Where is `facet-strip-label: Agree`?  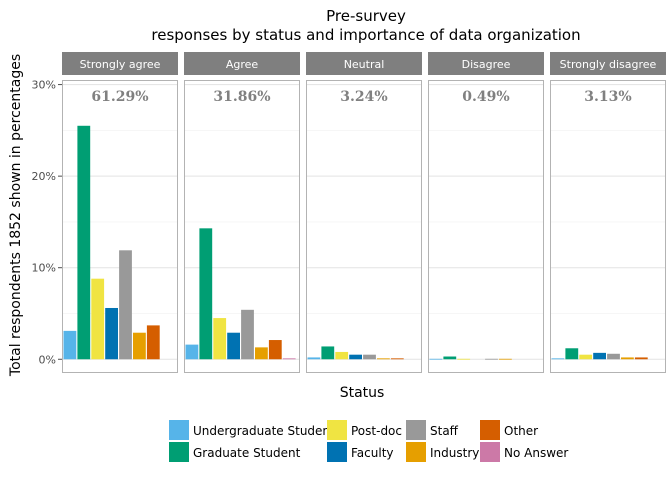
facet-strip-label: Agree is located at coordinates (242, 64).